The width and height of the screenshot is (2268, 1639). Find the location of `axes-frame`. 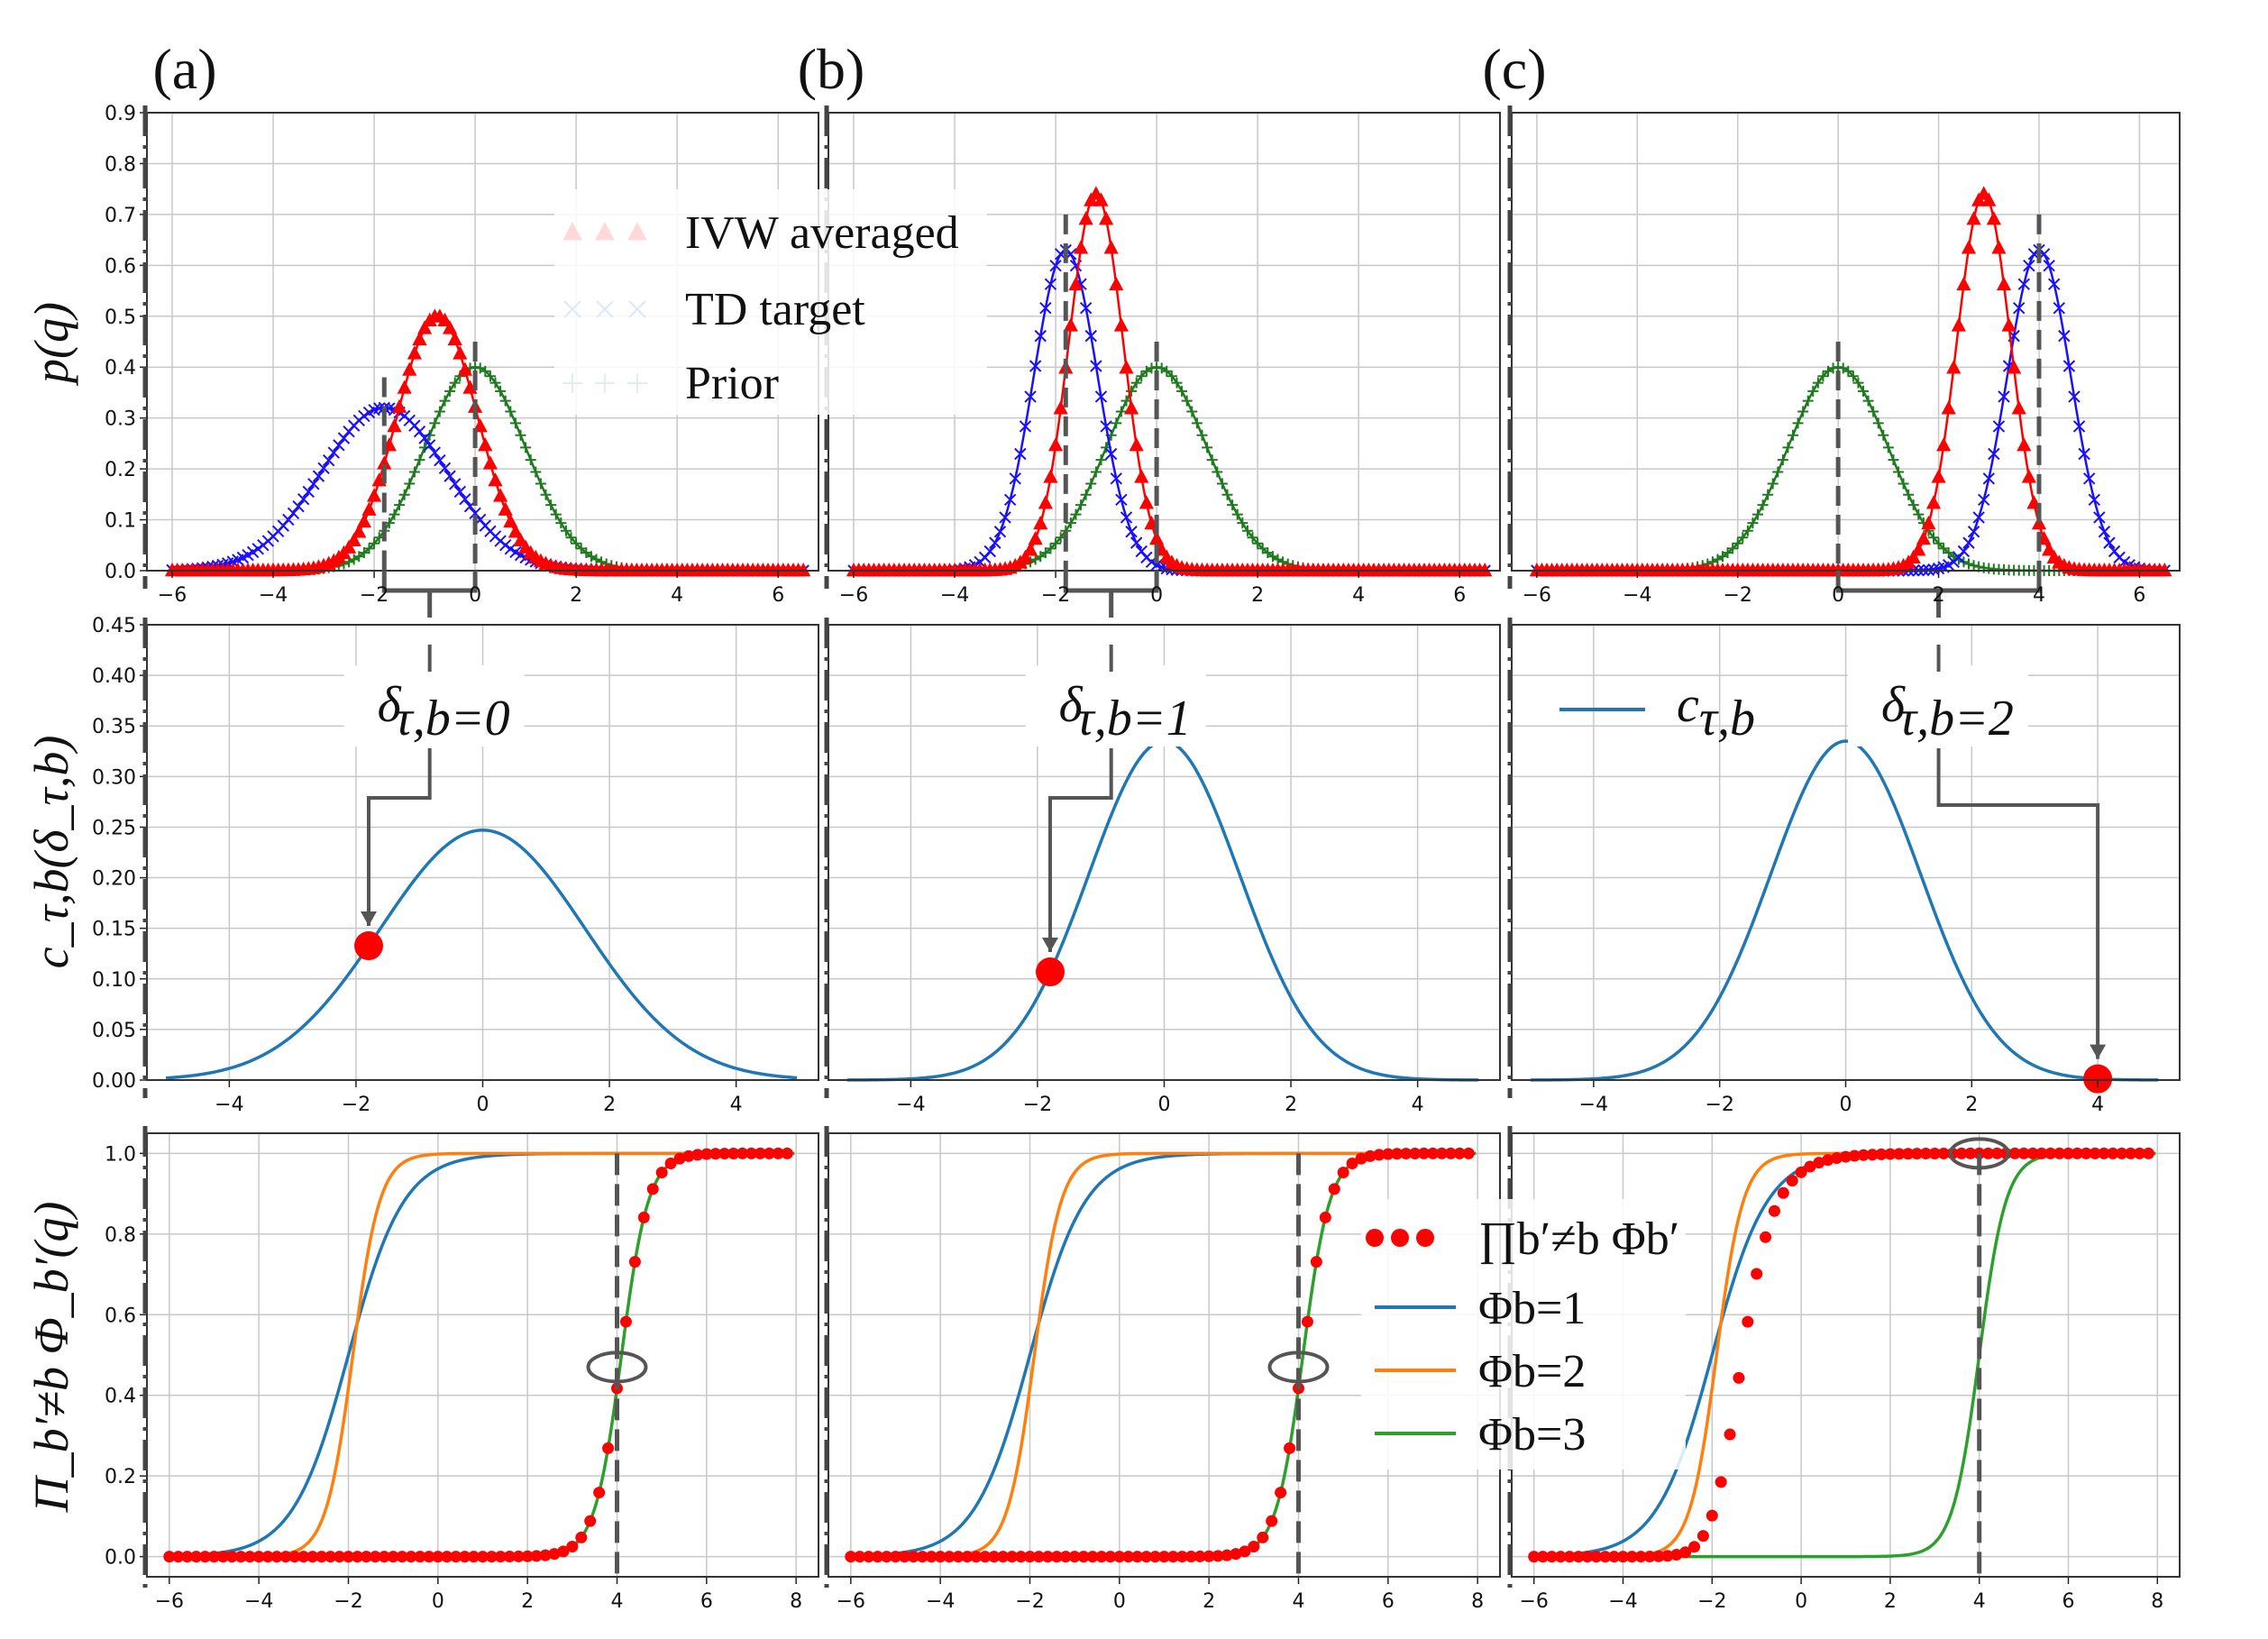

axes-frame is located at coordinates (482, 1355).